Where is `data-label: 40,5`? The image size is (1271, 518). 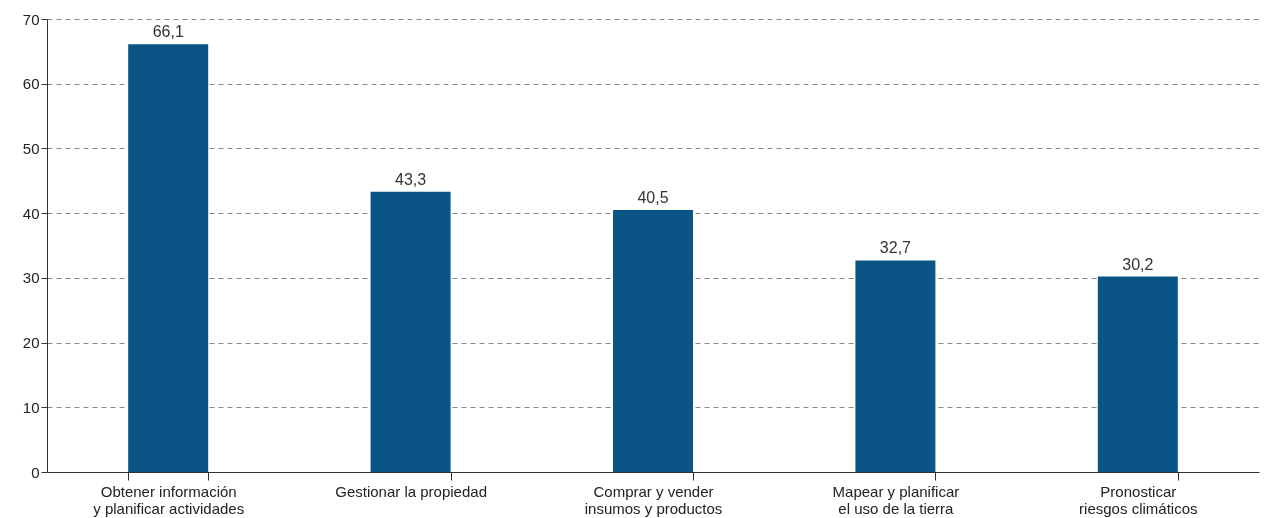 data-label: 40,5 is located at coordinates (653, 197).